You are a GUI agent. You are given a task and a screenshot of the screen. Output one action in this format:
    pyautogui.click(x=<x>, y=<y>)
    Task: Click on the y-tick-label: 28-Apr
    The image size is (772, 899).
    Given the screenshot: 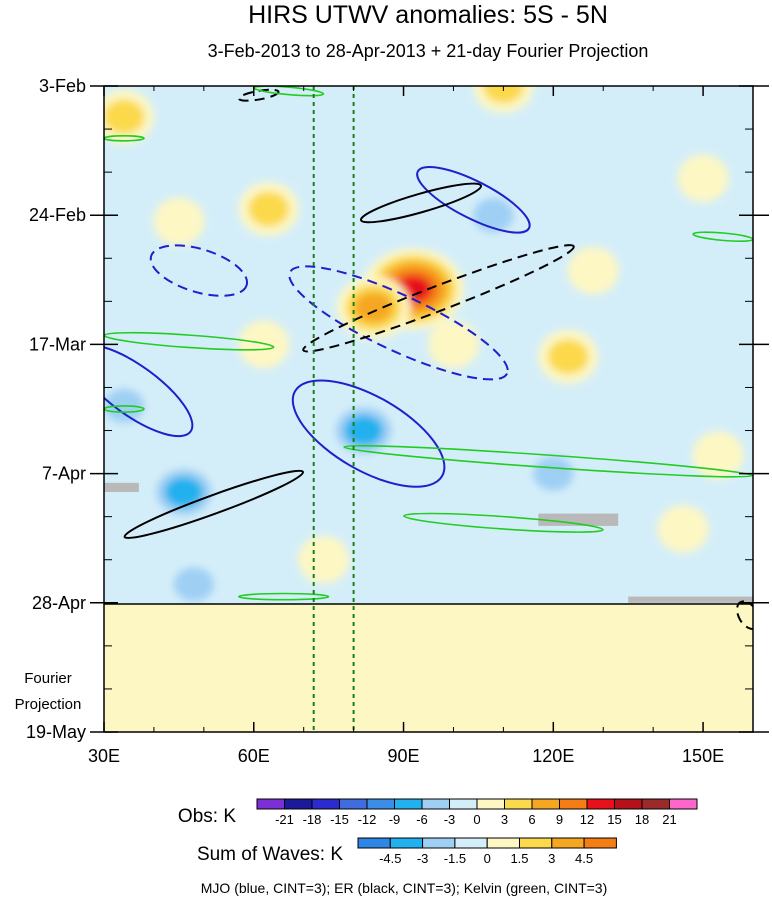 What is the action you would take?
    pyautogui.click(x=59, y=603)
    